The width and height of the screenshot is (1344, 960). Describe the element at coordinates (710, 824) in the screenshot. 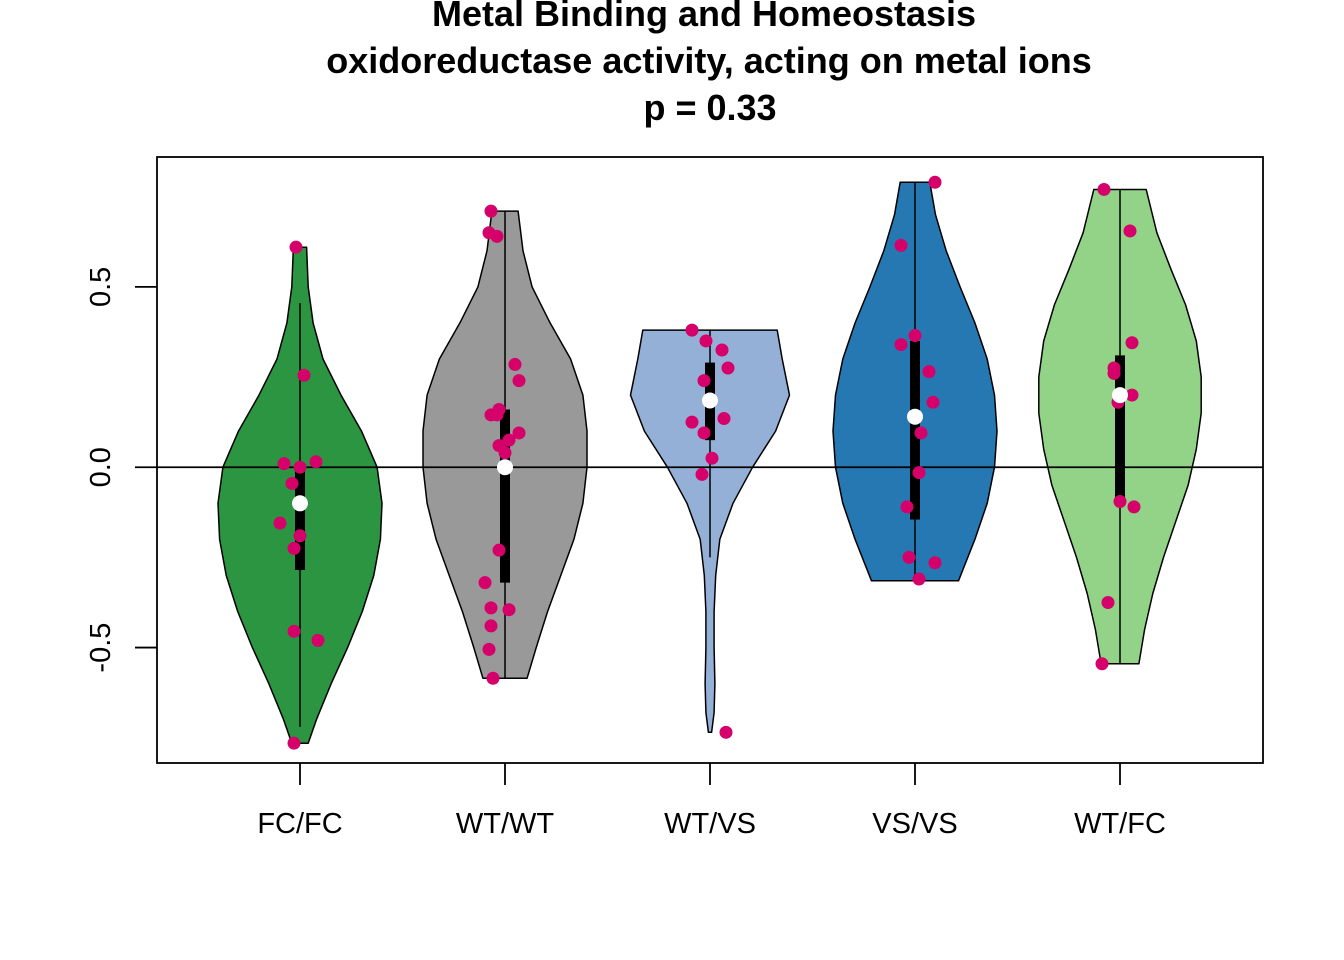

I see `x-tick-label-wt-vs: WT/VS` at that location.